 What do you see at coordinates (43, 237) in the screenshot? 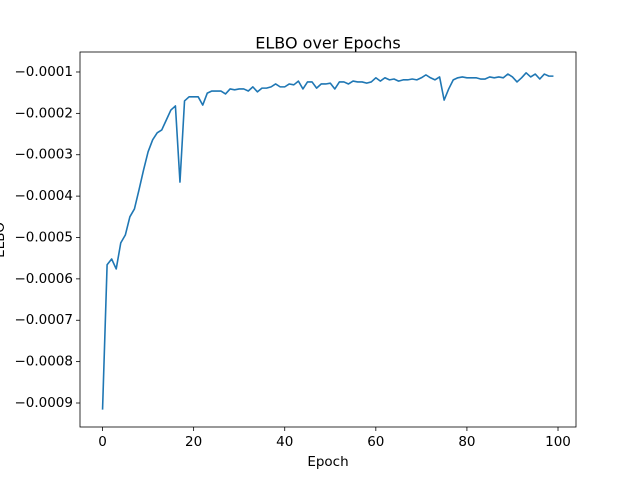
I see `y-tick-label: −0.0005` at bounding box center [43, 237].